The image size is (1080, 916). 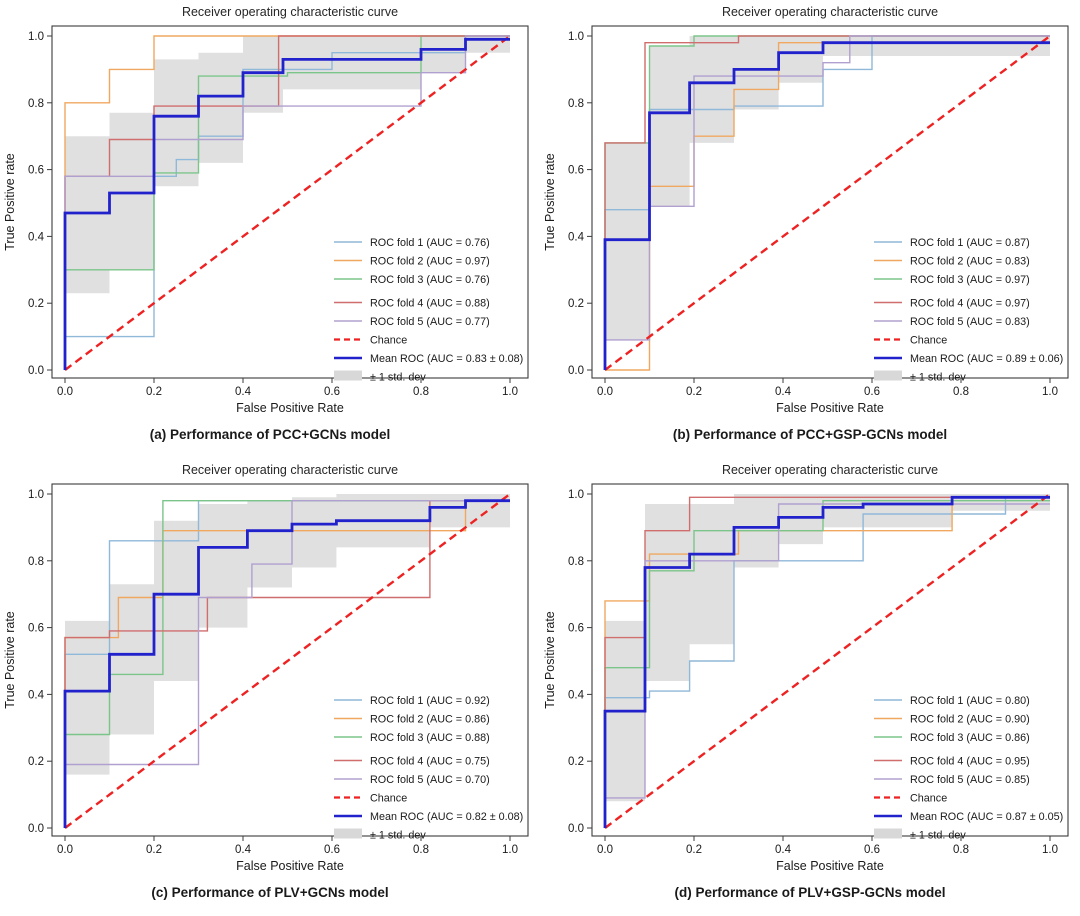 I want to click on legend-fold-5-label: ROC fold 5 (AUC = 0.85), so click(x=970, y=780).